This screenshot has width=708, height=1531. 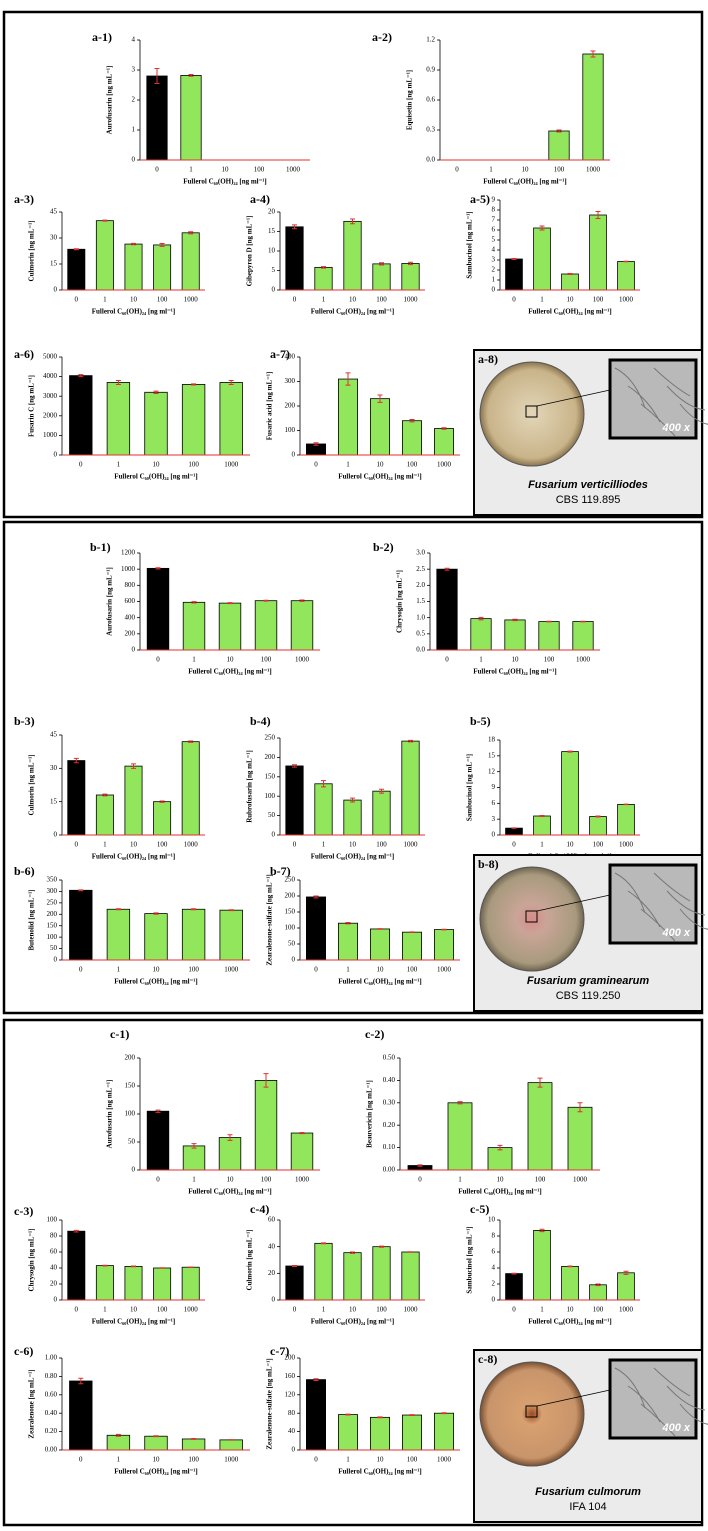 I want to click on y-axis-label: Sambucinol [ng mL⁻¹], so click(x=470, y=244).